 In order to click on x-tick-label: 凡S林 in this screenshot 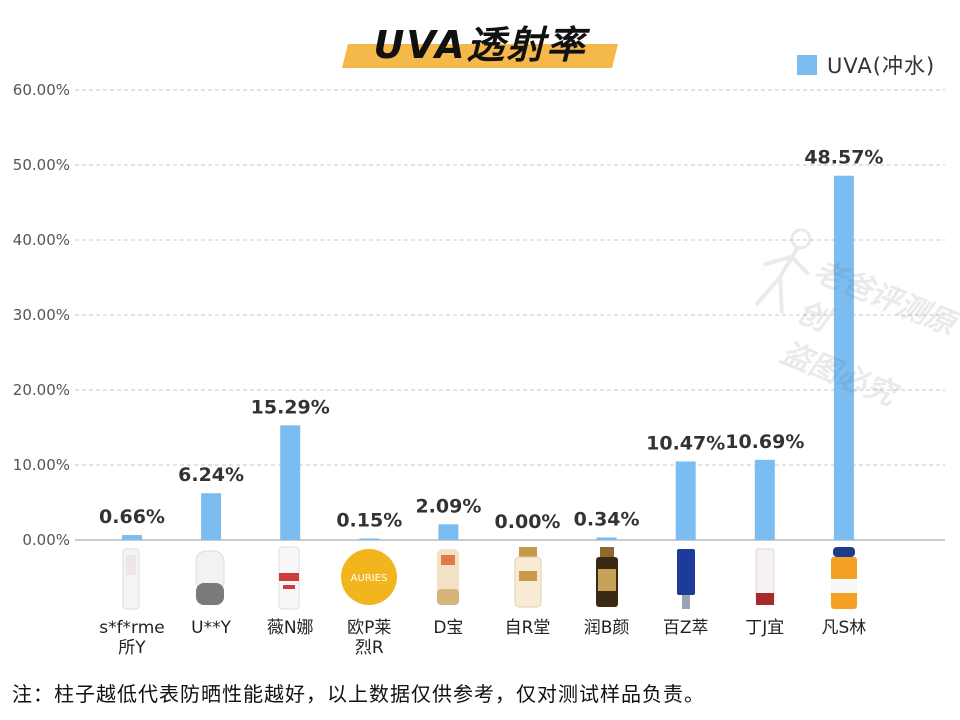, I will do `click(844, 628)`.